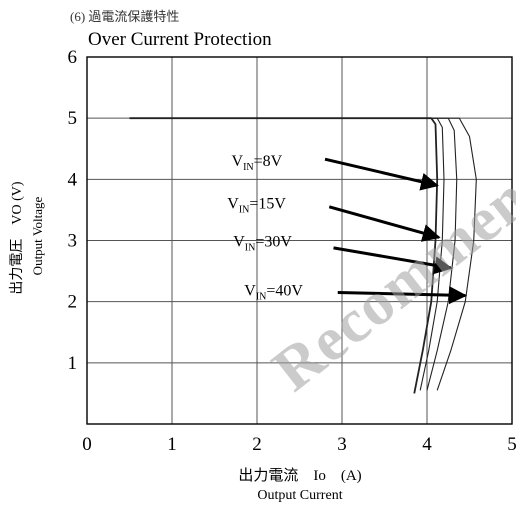 This screenshot has width=516, height=513. I want to click on y-tick-label: 5, so click(73, 118).